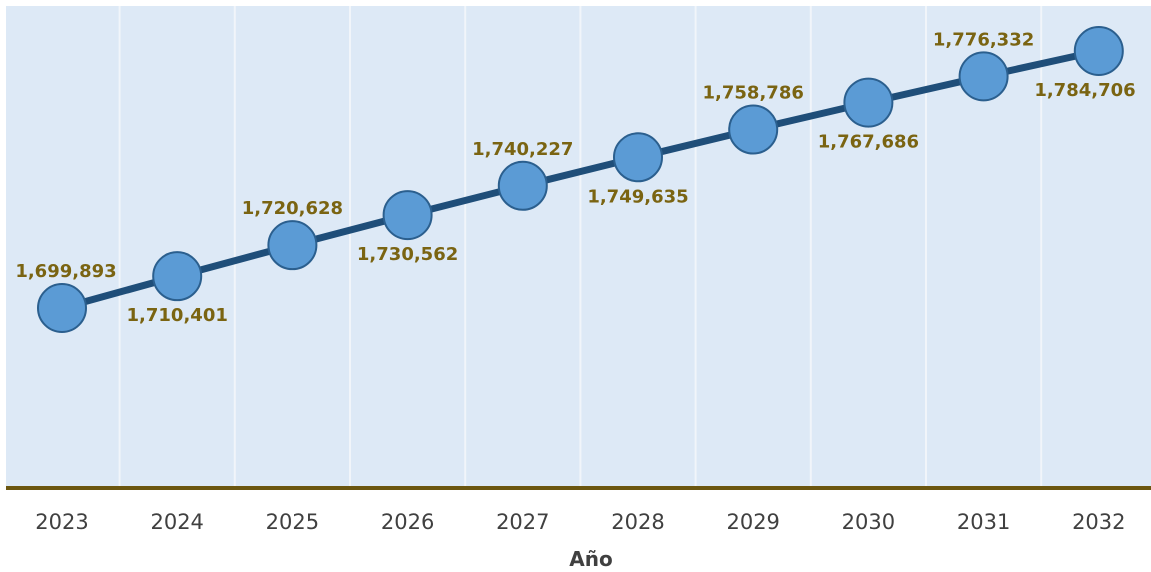  Describe the element at coordinates (753, 129) in the screenshot. I see `data-point-2029` at that location.